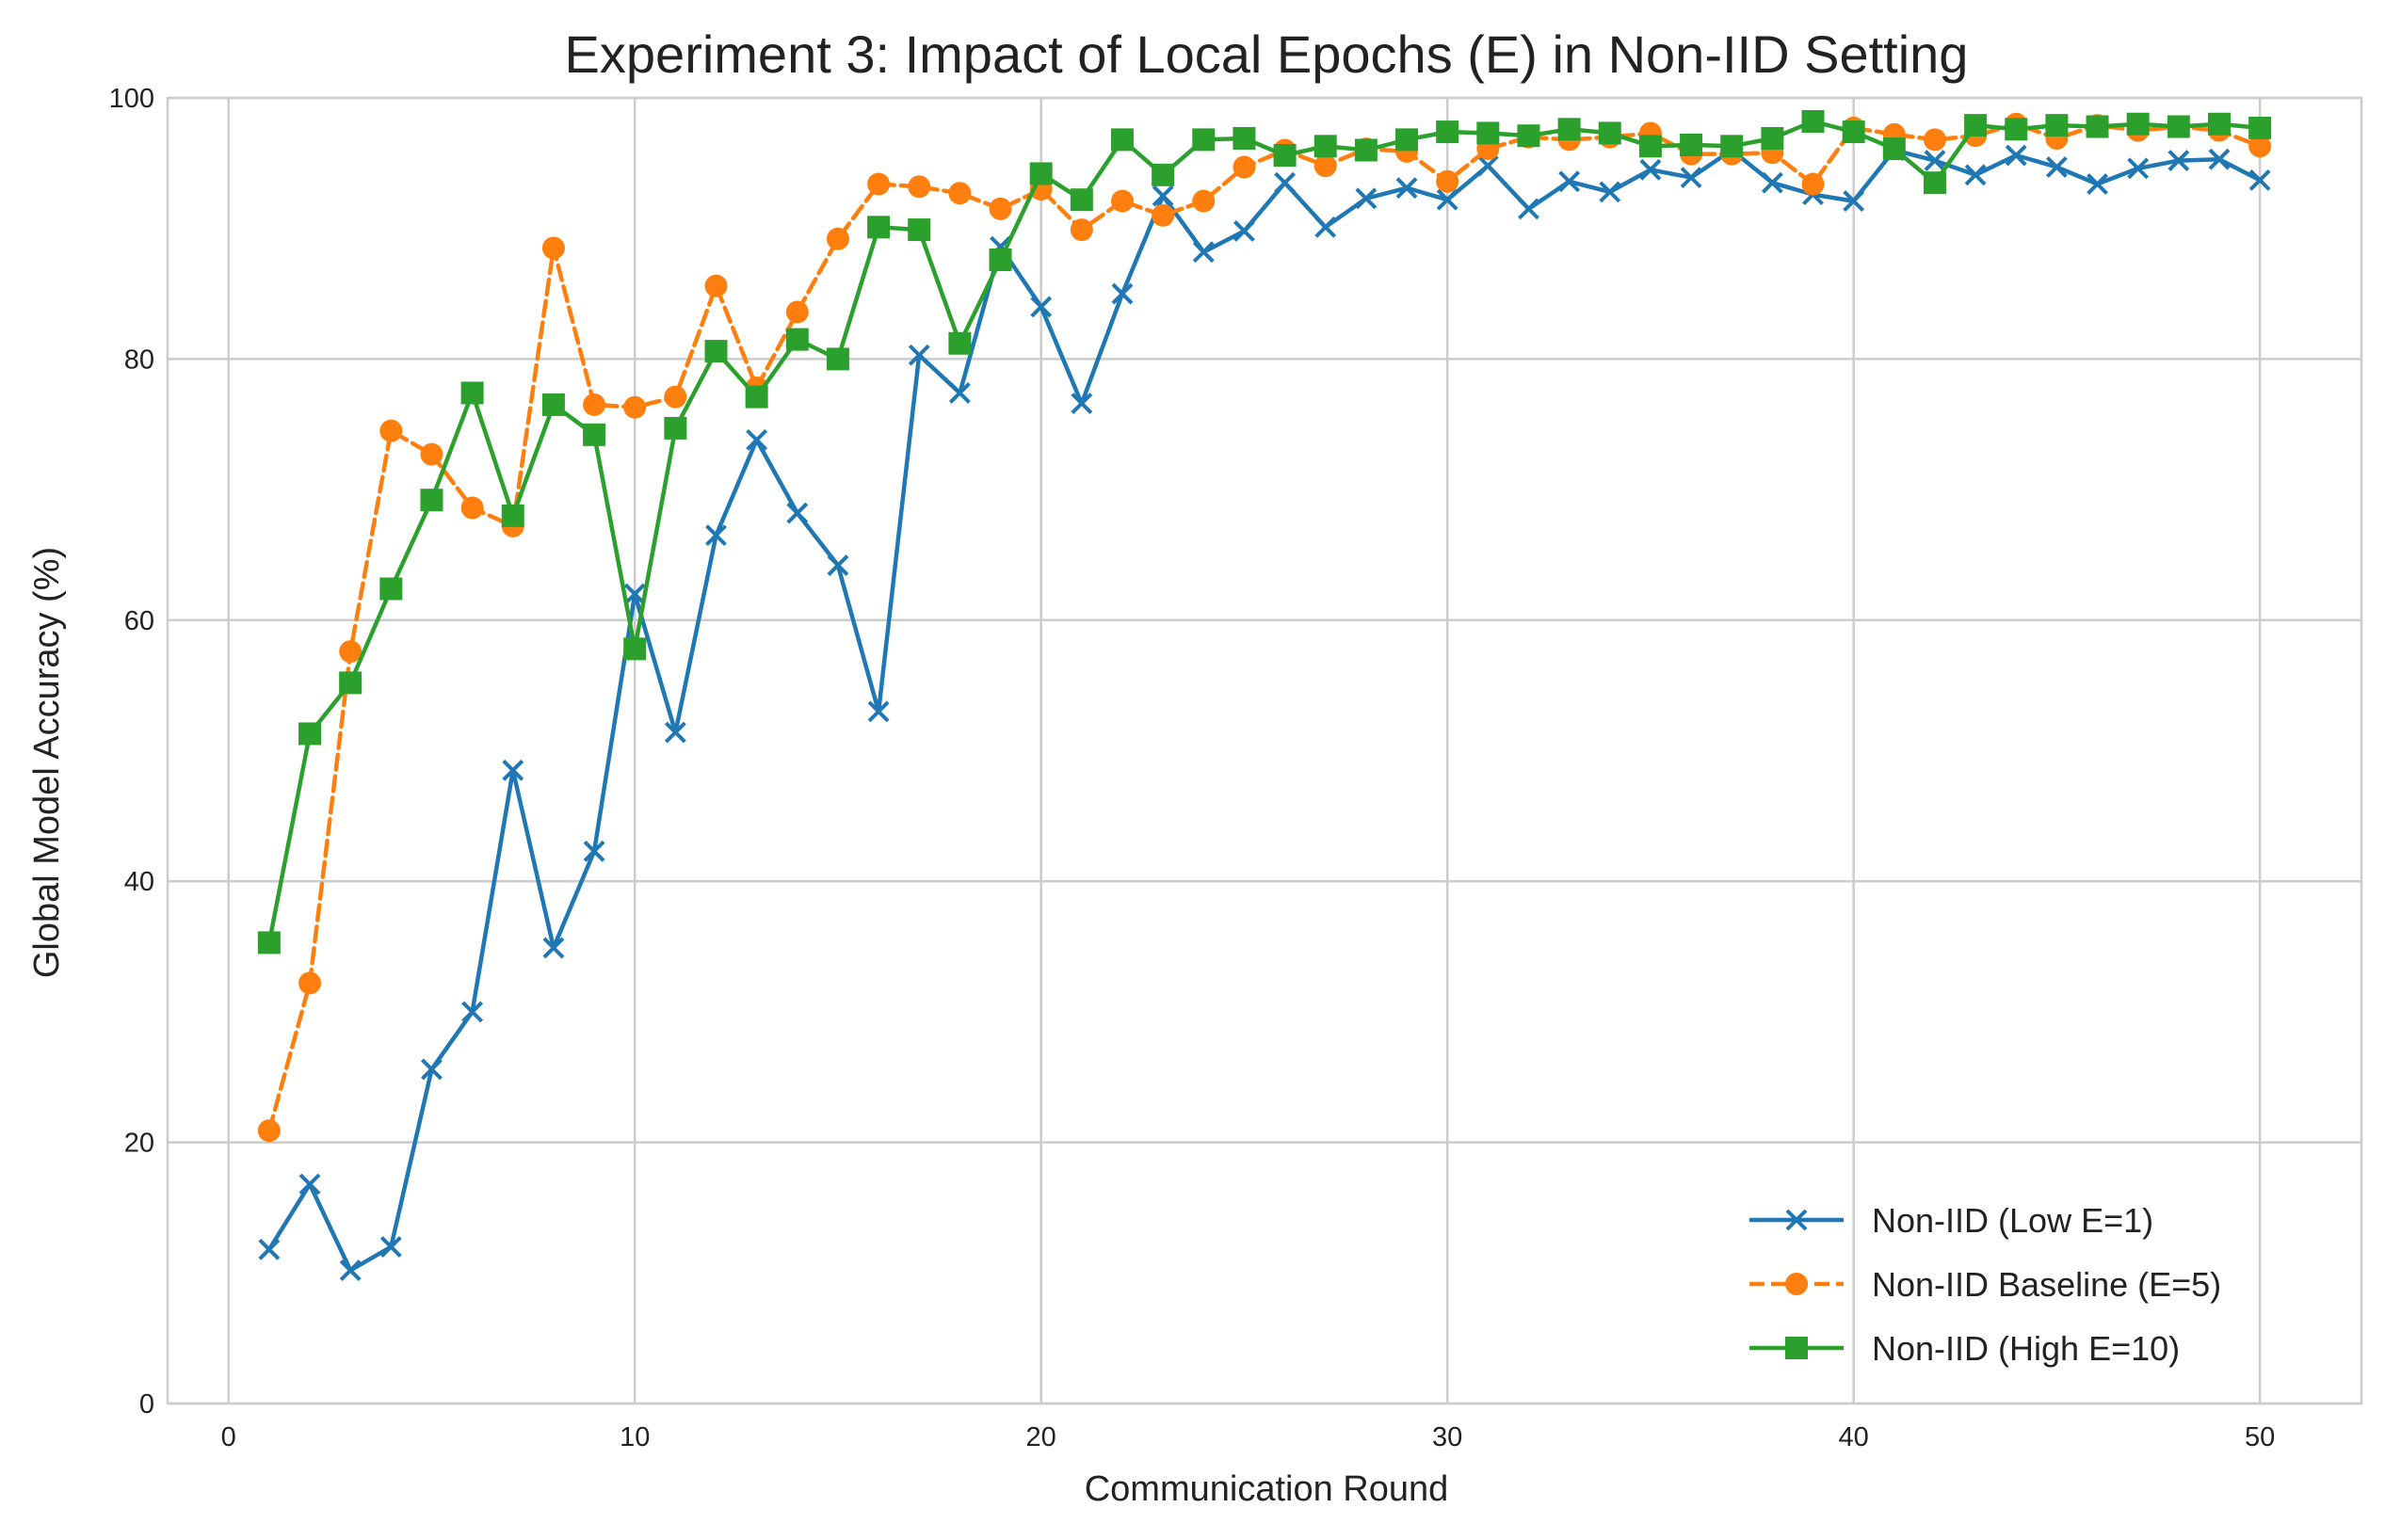 The image size is (2385, 1540). What do you see at coordinates (131, 99) in the screenshot?
I see `y-tick-label: 100` at bounding box center [131, 99].